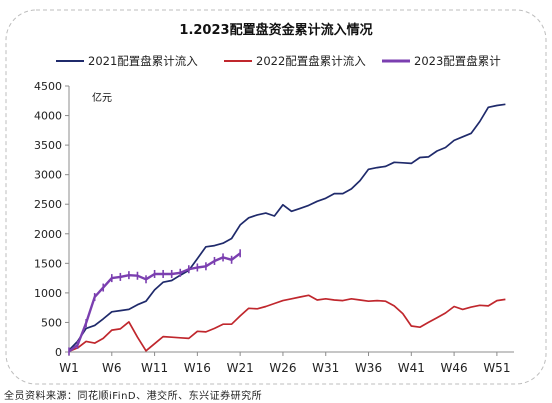 This screenshot has height=403, width=552. I want to click on x-tick-label: W36, so click(368, 368).